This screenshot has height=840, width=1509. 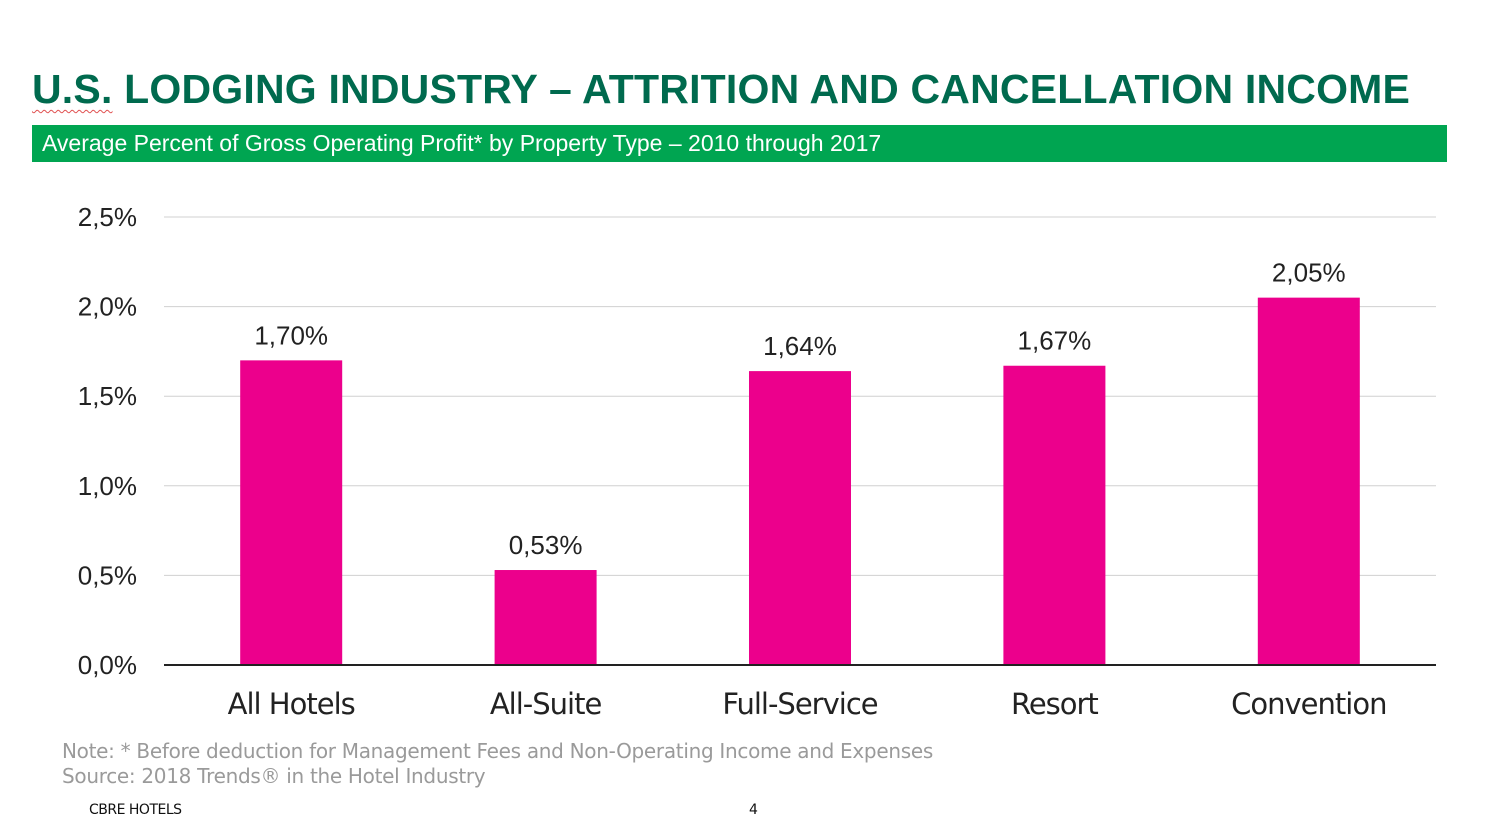 I want to click on data-label: 1,70%, so click(x=291, y=335).